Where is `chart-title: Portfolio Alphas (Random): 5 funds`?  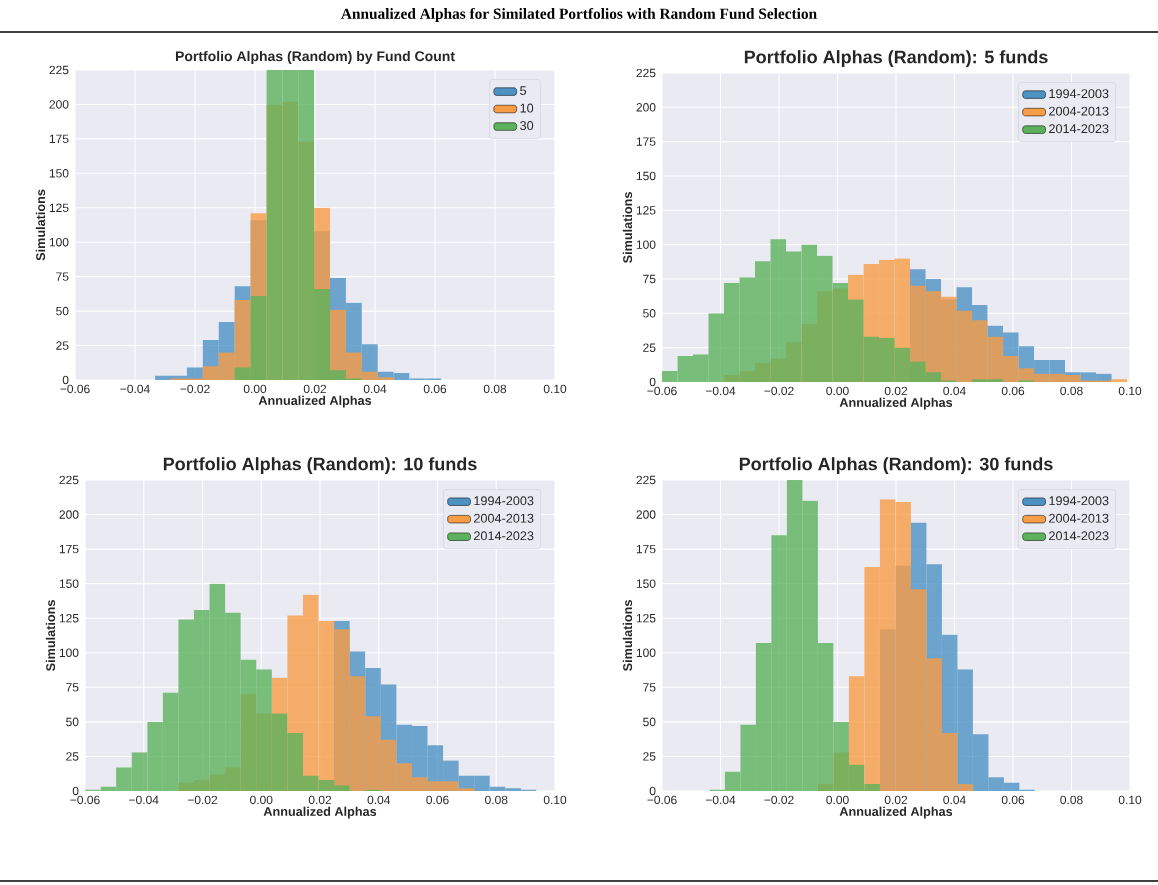
chart-title: Portfolio Alphas (Random): 5 funds is located at coordinates (896, 58).